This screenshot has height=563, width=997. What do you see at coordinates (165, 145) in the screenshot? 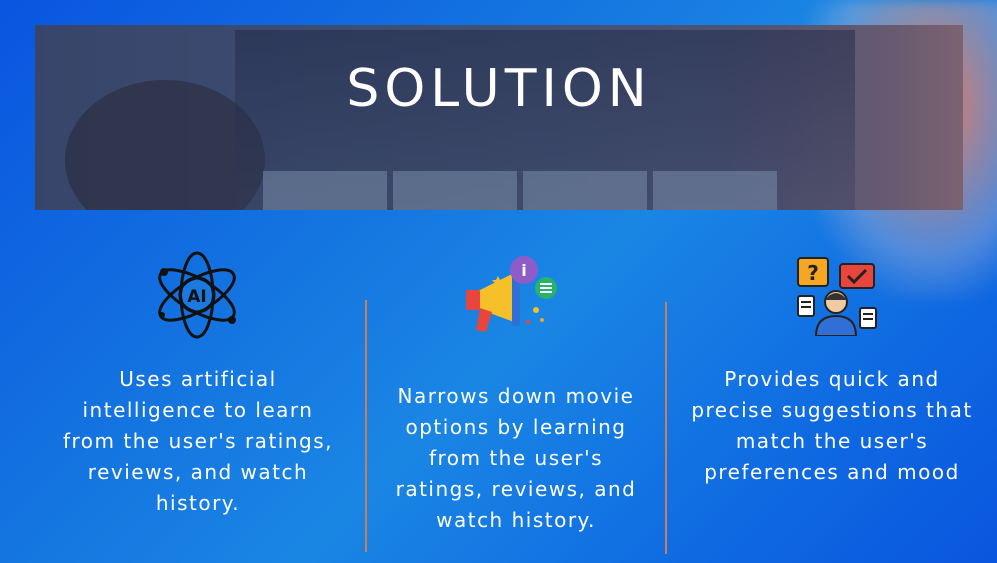
I see `banner-background-figure` at bounding box center [165, 145].